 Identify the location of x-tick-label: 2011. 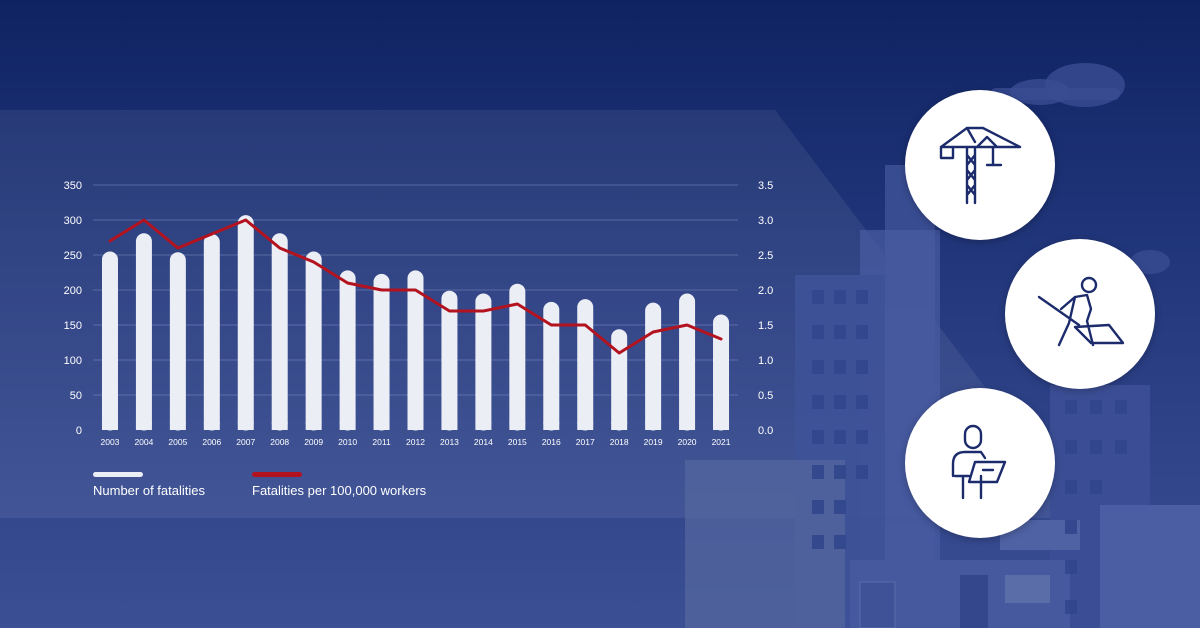
(381, 442).